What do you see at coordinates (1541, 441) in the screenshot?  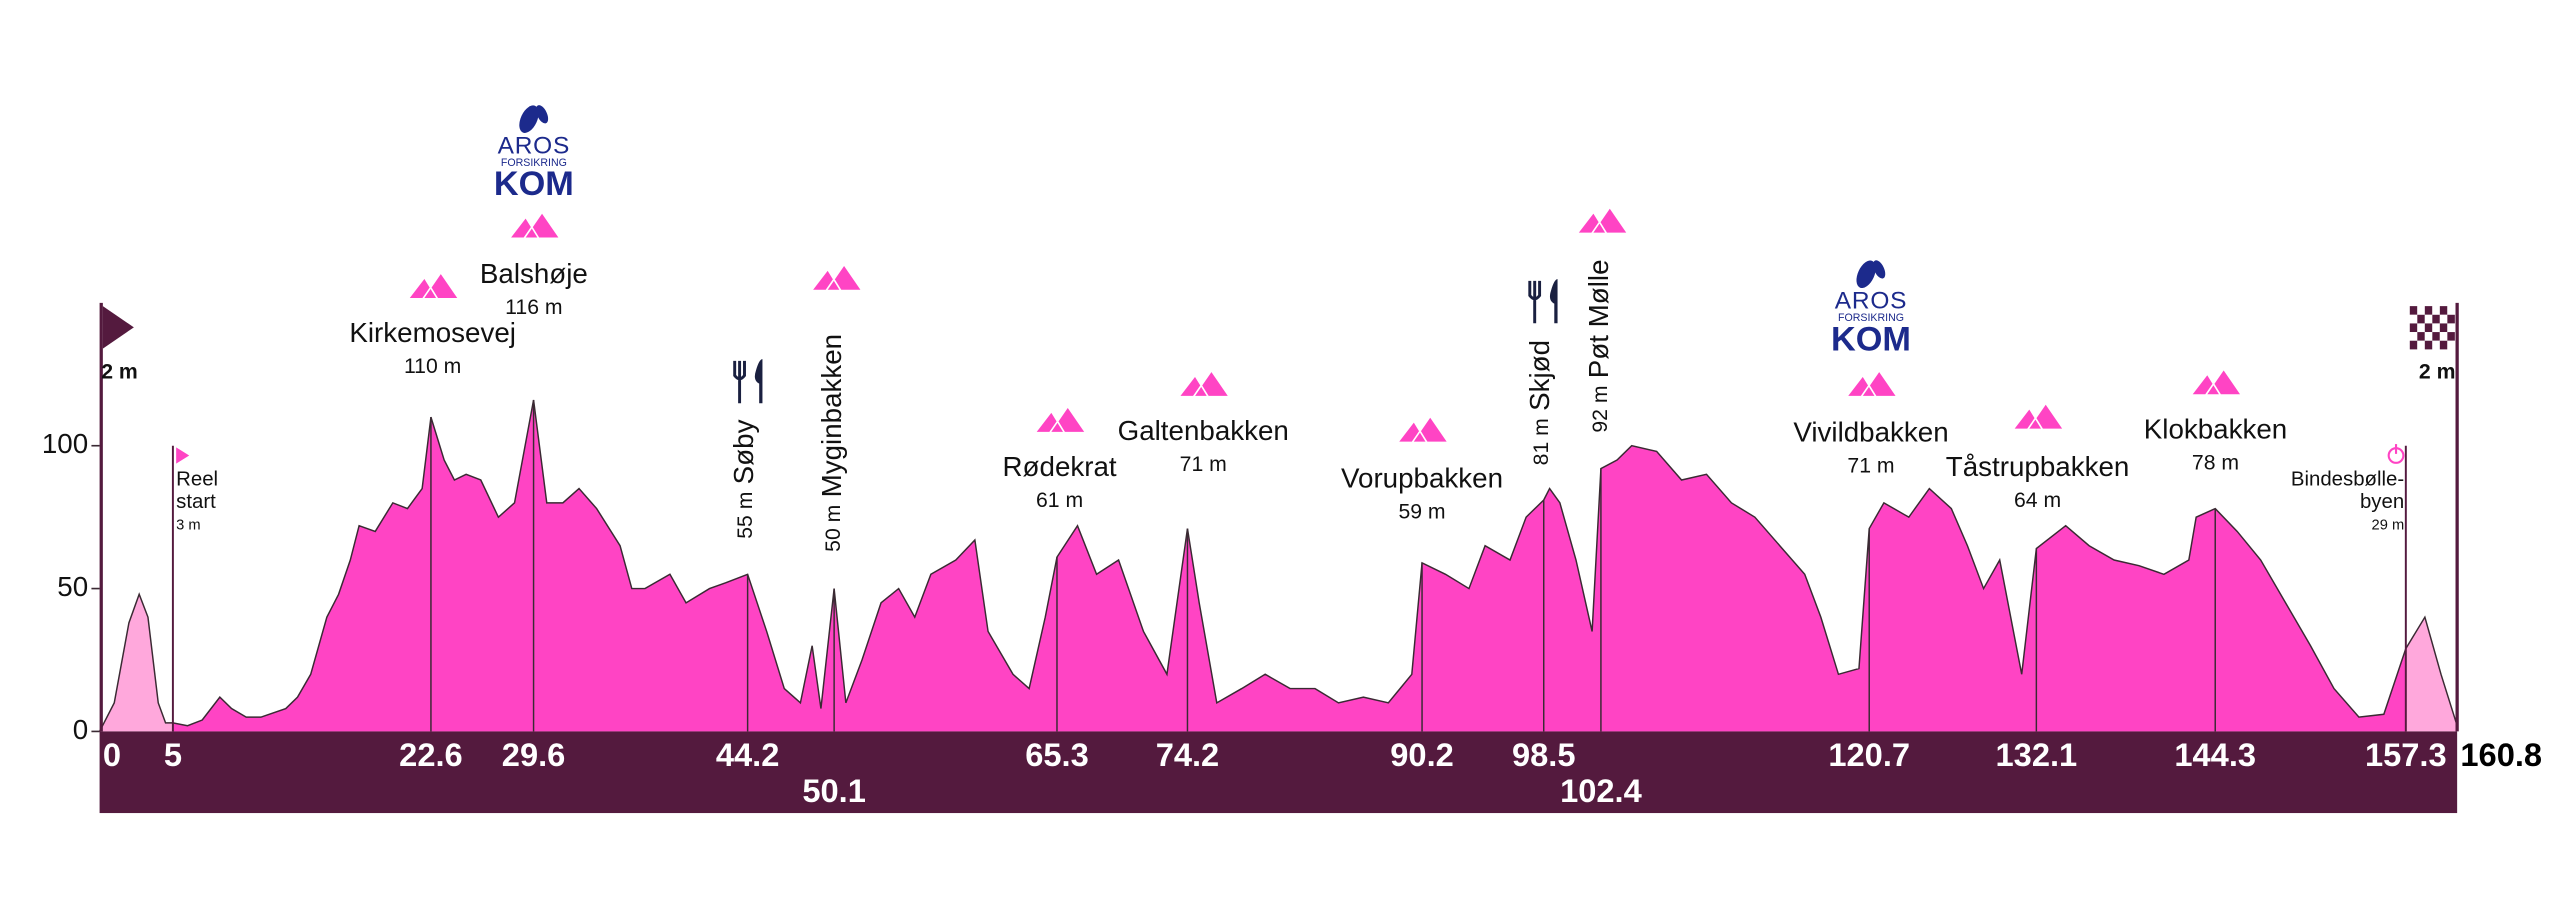 I see `feed-elevation: 81 m` at bounding box center [1541, 441].